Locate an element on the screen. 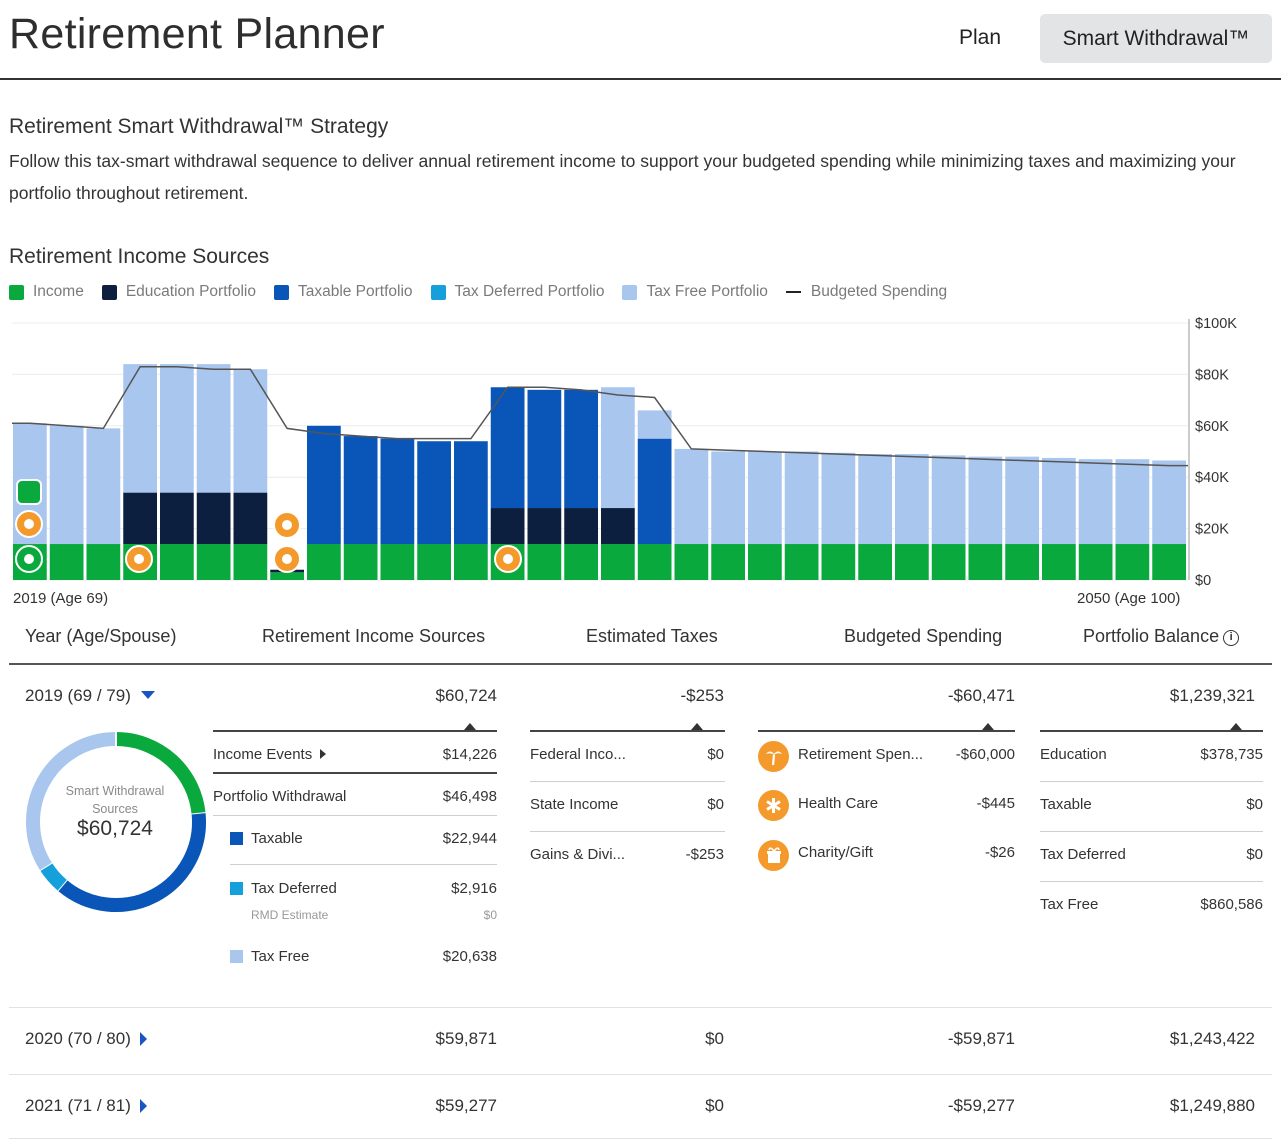 The width and height of the screenshot is (1281, 1144). balance-tax-free-label: Tax Free is located at coordinates (1069, 904).